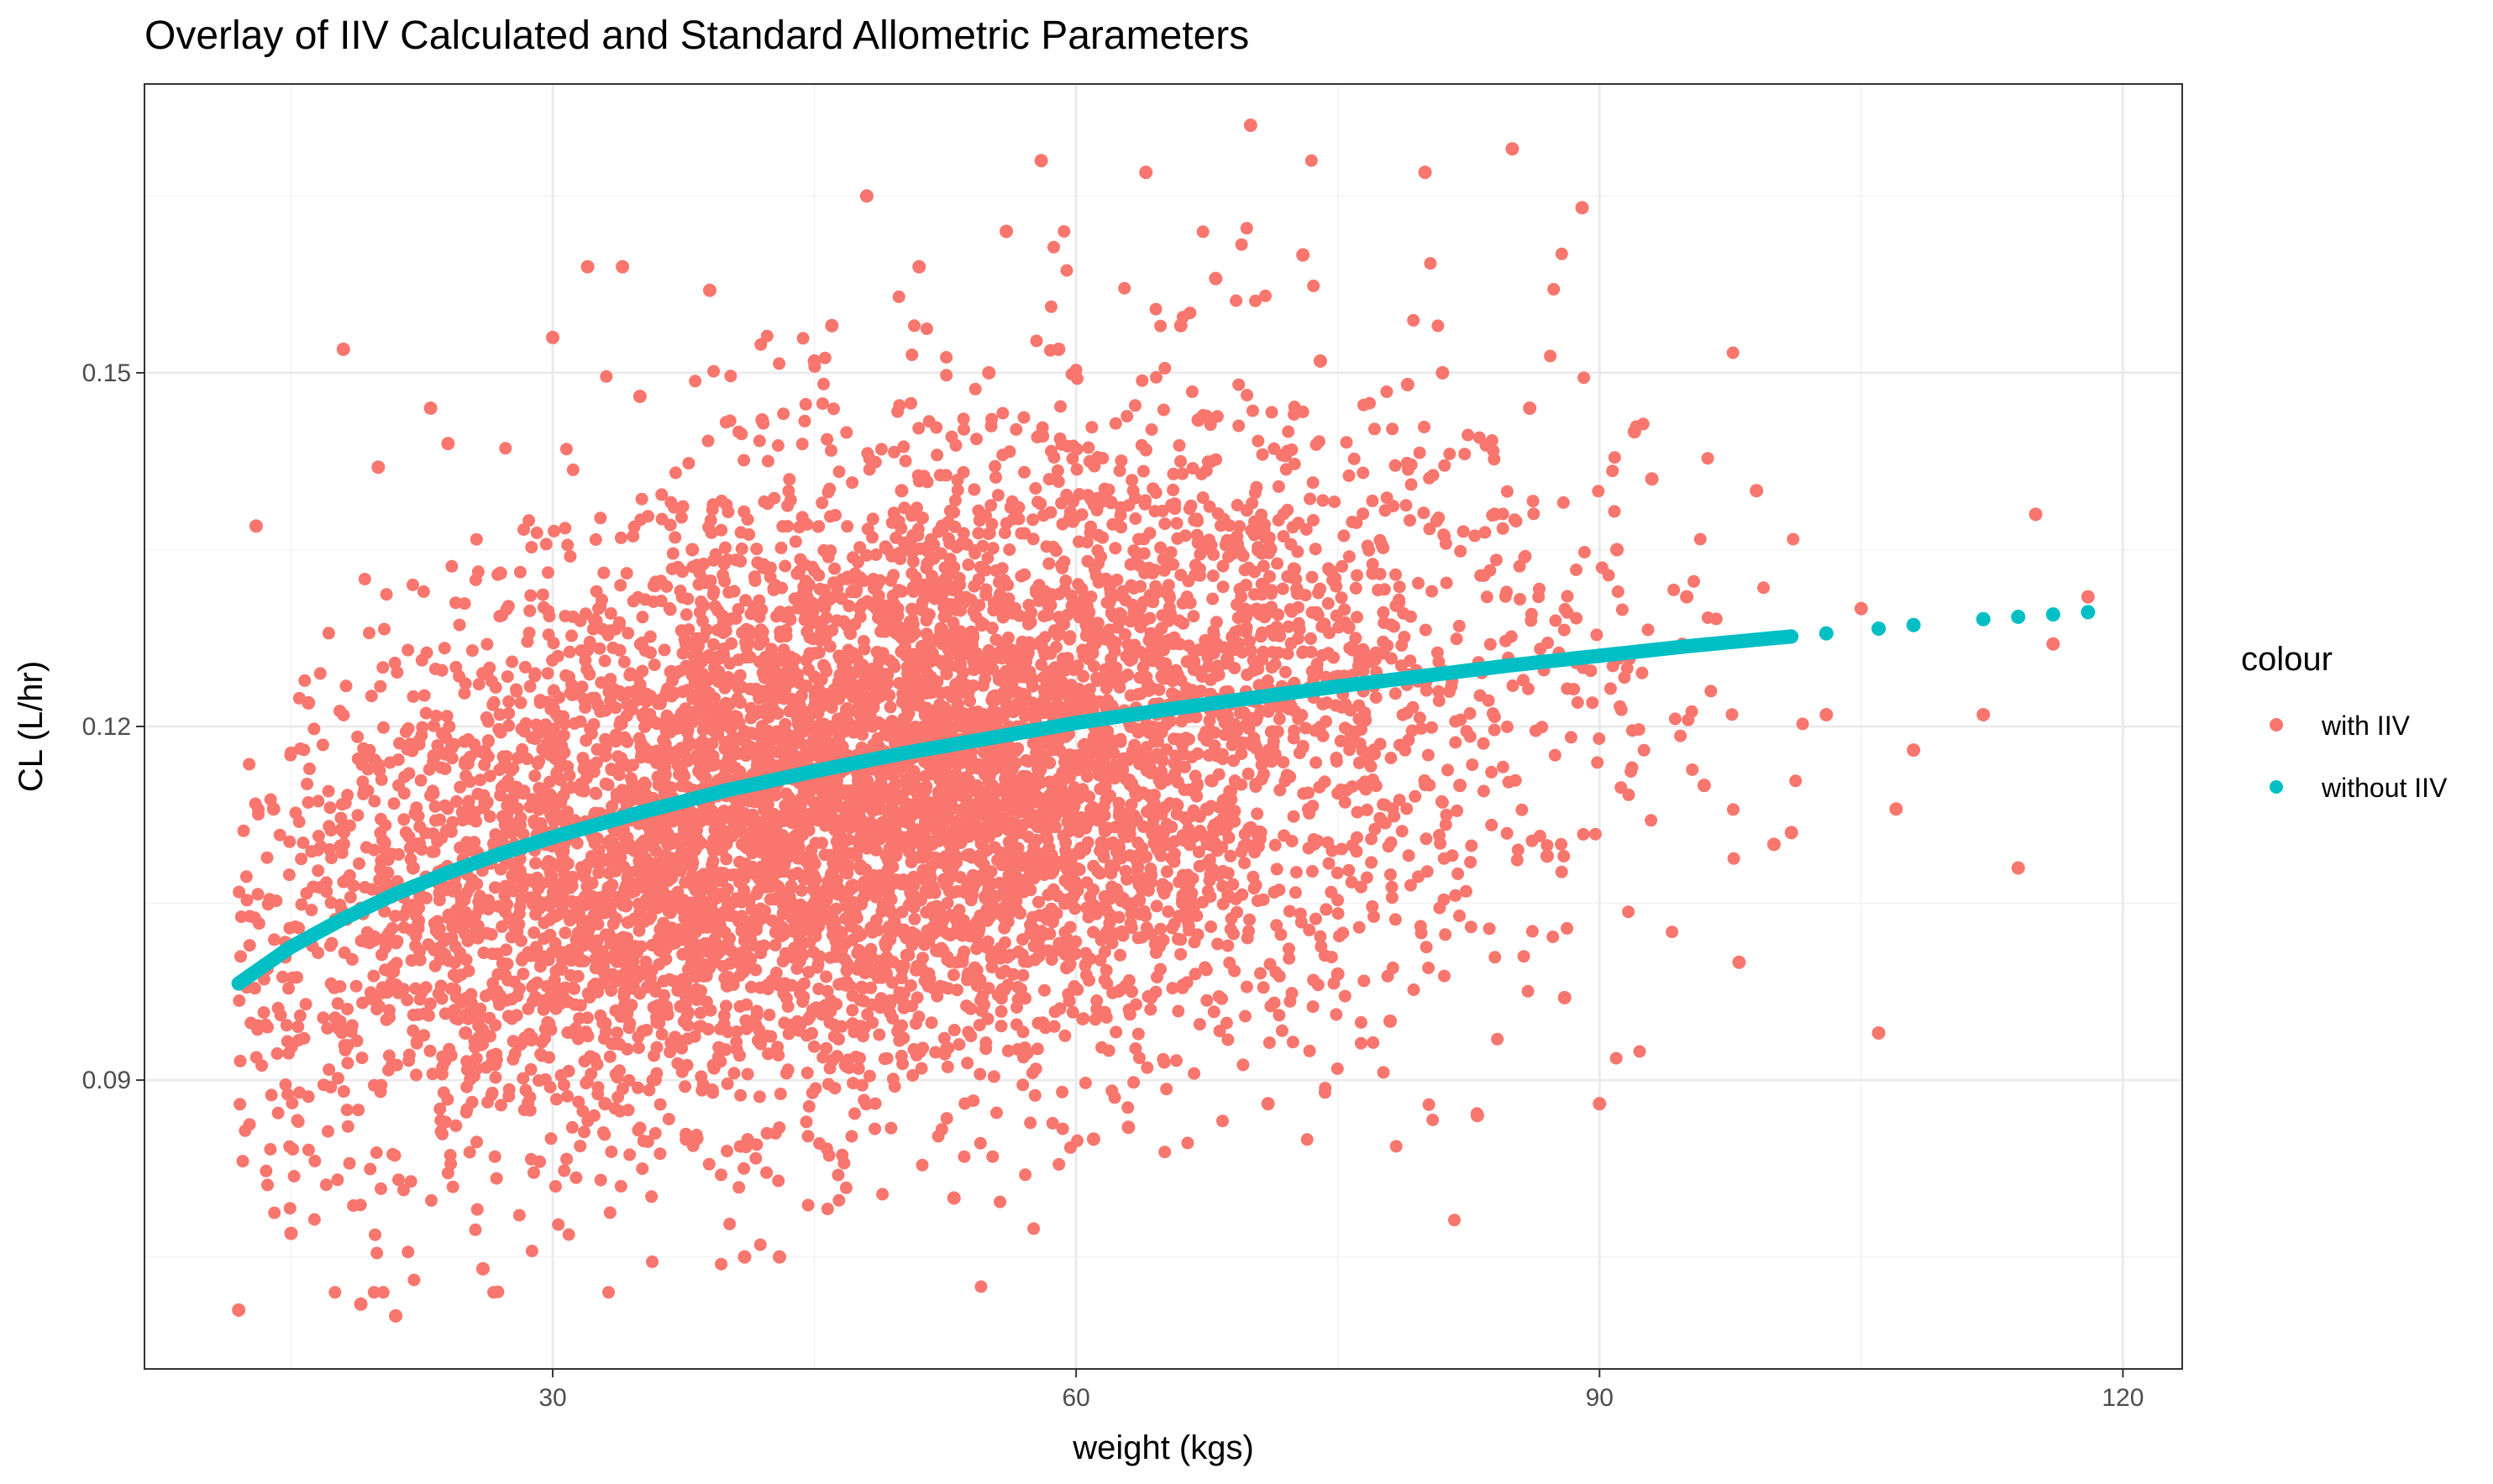 Image resolution: width=2493 pixels, height=1484 pixels. What do you see at coordinates (107, 727) in the screenshot?
I see `y-tick-label: 0.12` at bounding box center [107, 727].